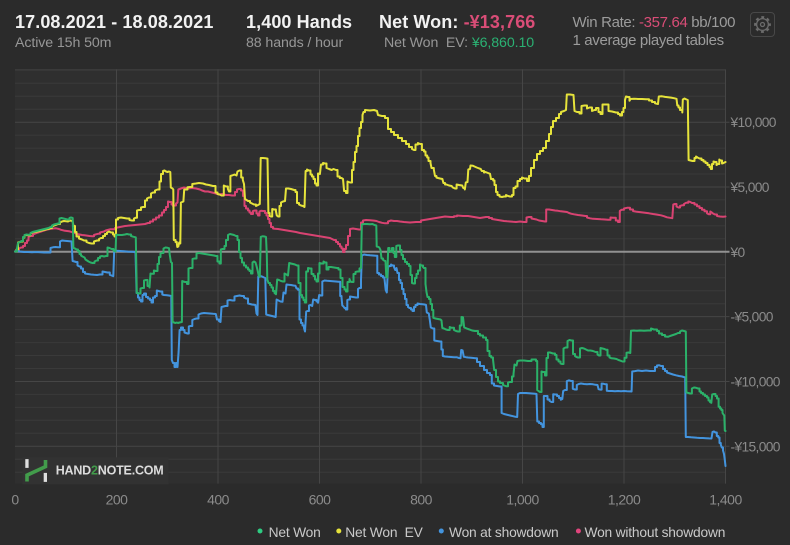 The width and height of the screenshot is (790, 545). I want to click on svg-text: HAND2NOTE.COM, so click(110, 471).